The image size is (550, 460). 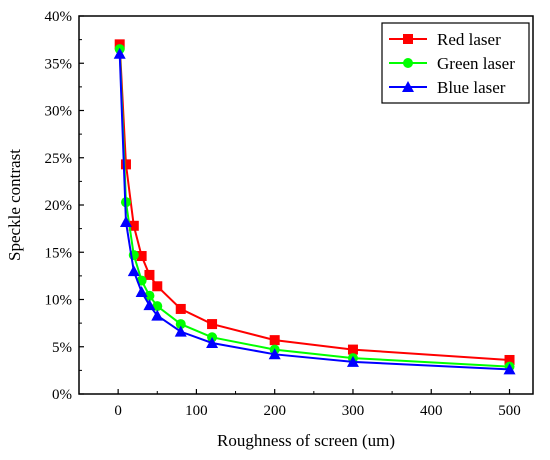 What do you see at coordinates (118, 411) in the screenshot?
I see `x-tick-label: 0` at bounding box center [118, 411].